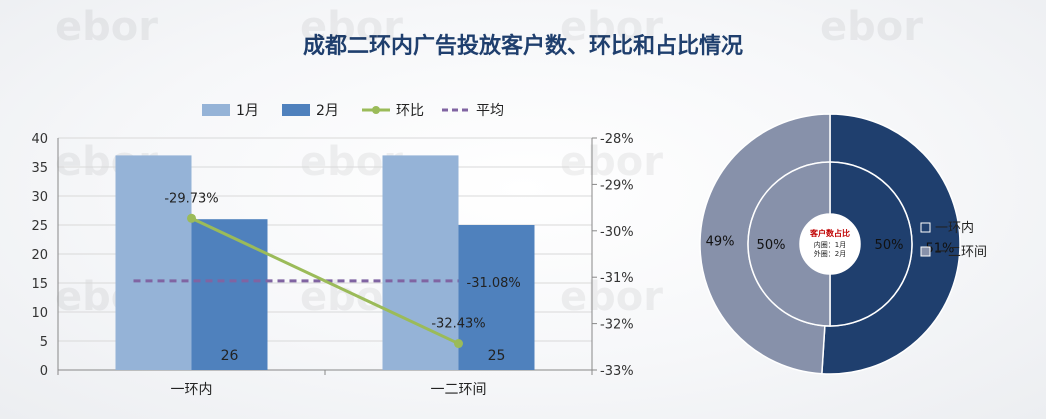 This screenshot has width=1046, height=419. Describe the element at coordinates (44, 342) in the screenshot. I see `y-tick-label: 5` at that location.